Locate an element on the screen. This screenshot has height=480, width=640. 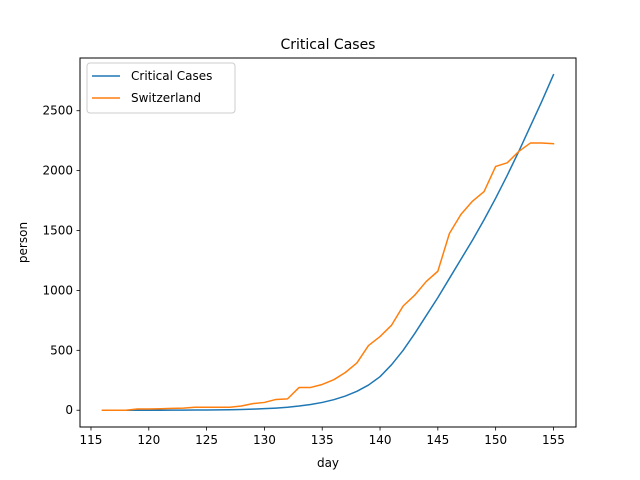
legend: Critical Cases Switzerland is located at coordinates (161, 88).